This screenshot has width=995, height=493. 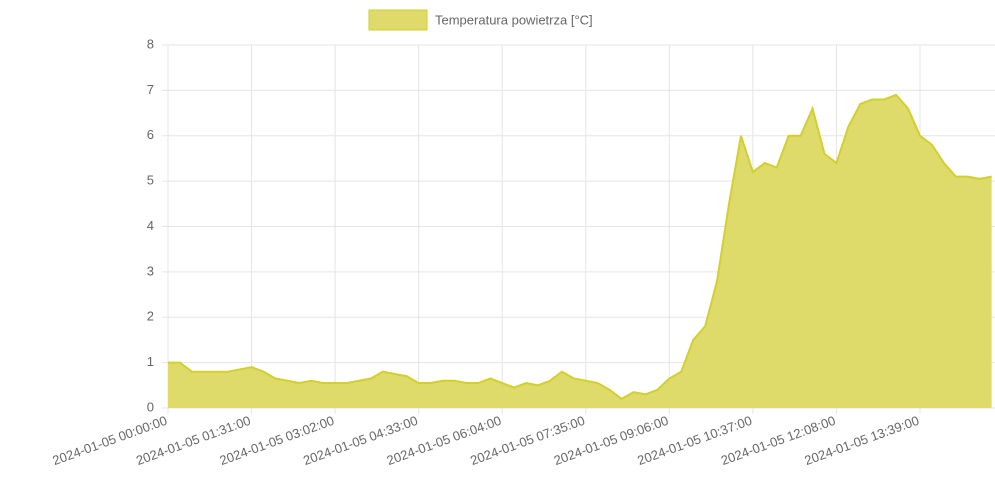 What do you see at coordinates (150, 225) in the screenshot?
I see `y-tick-label: 4` at bounding box center [150, 225].